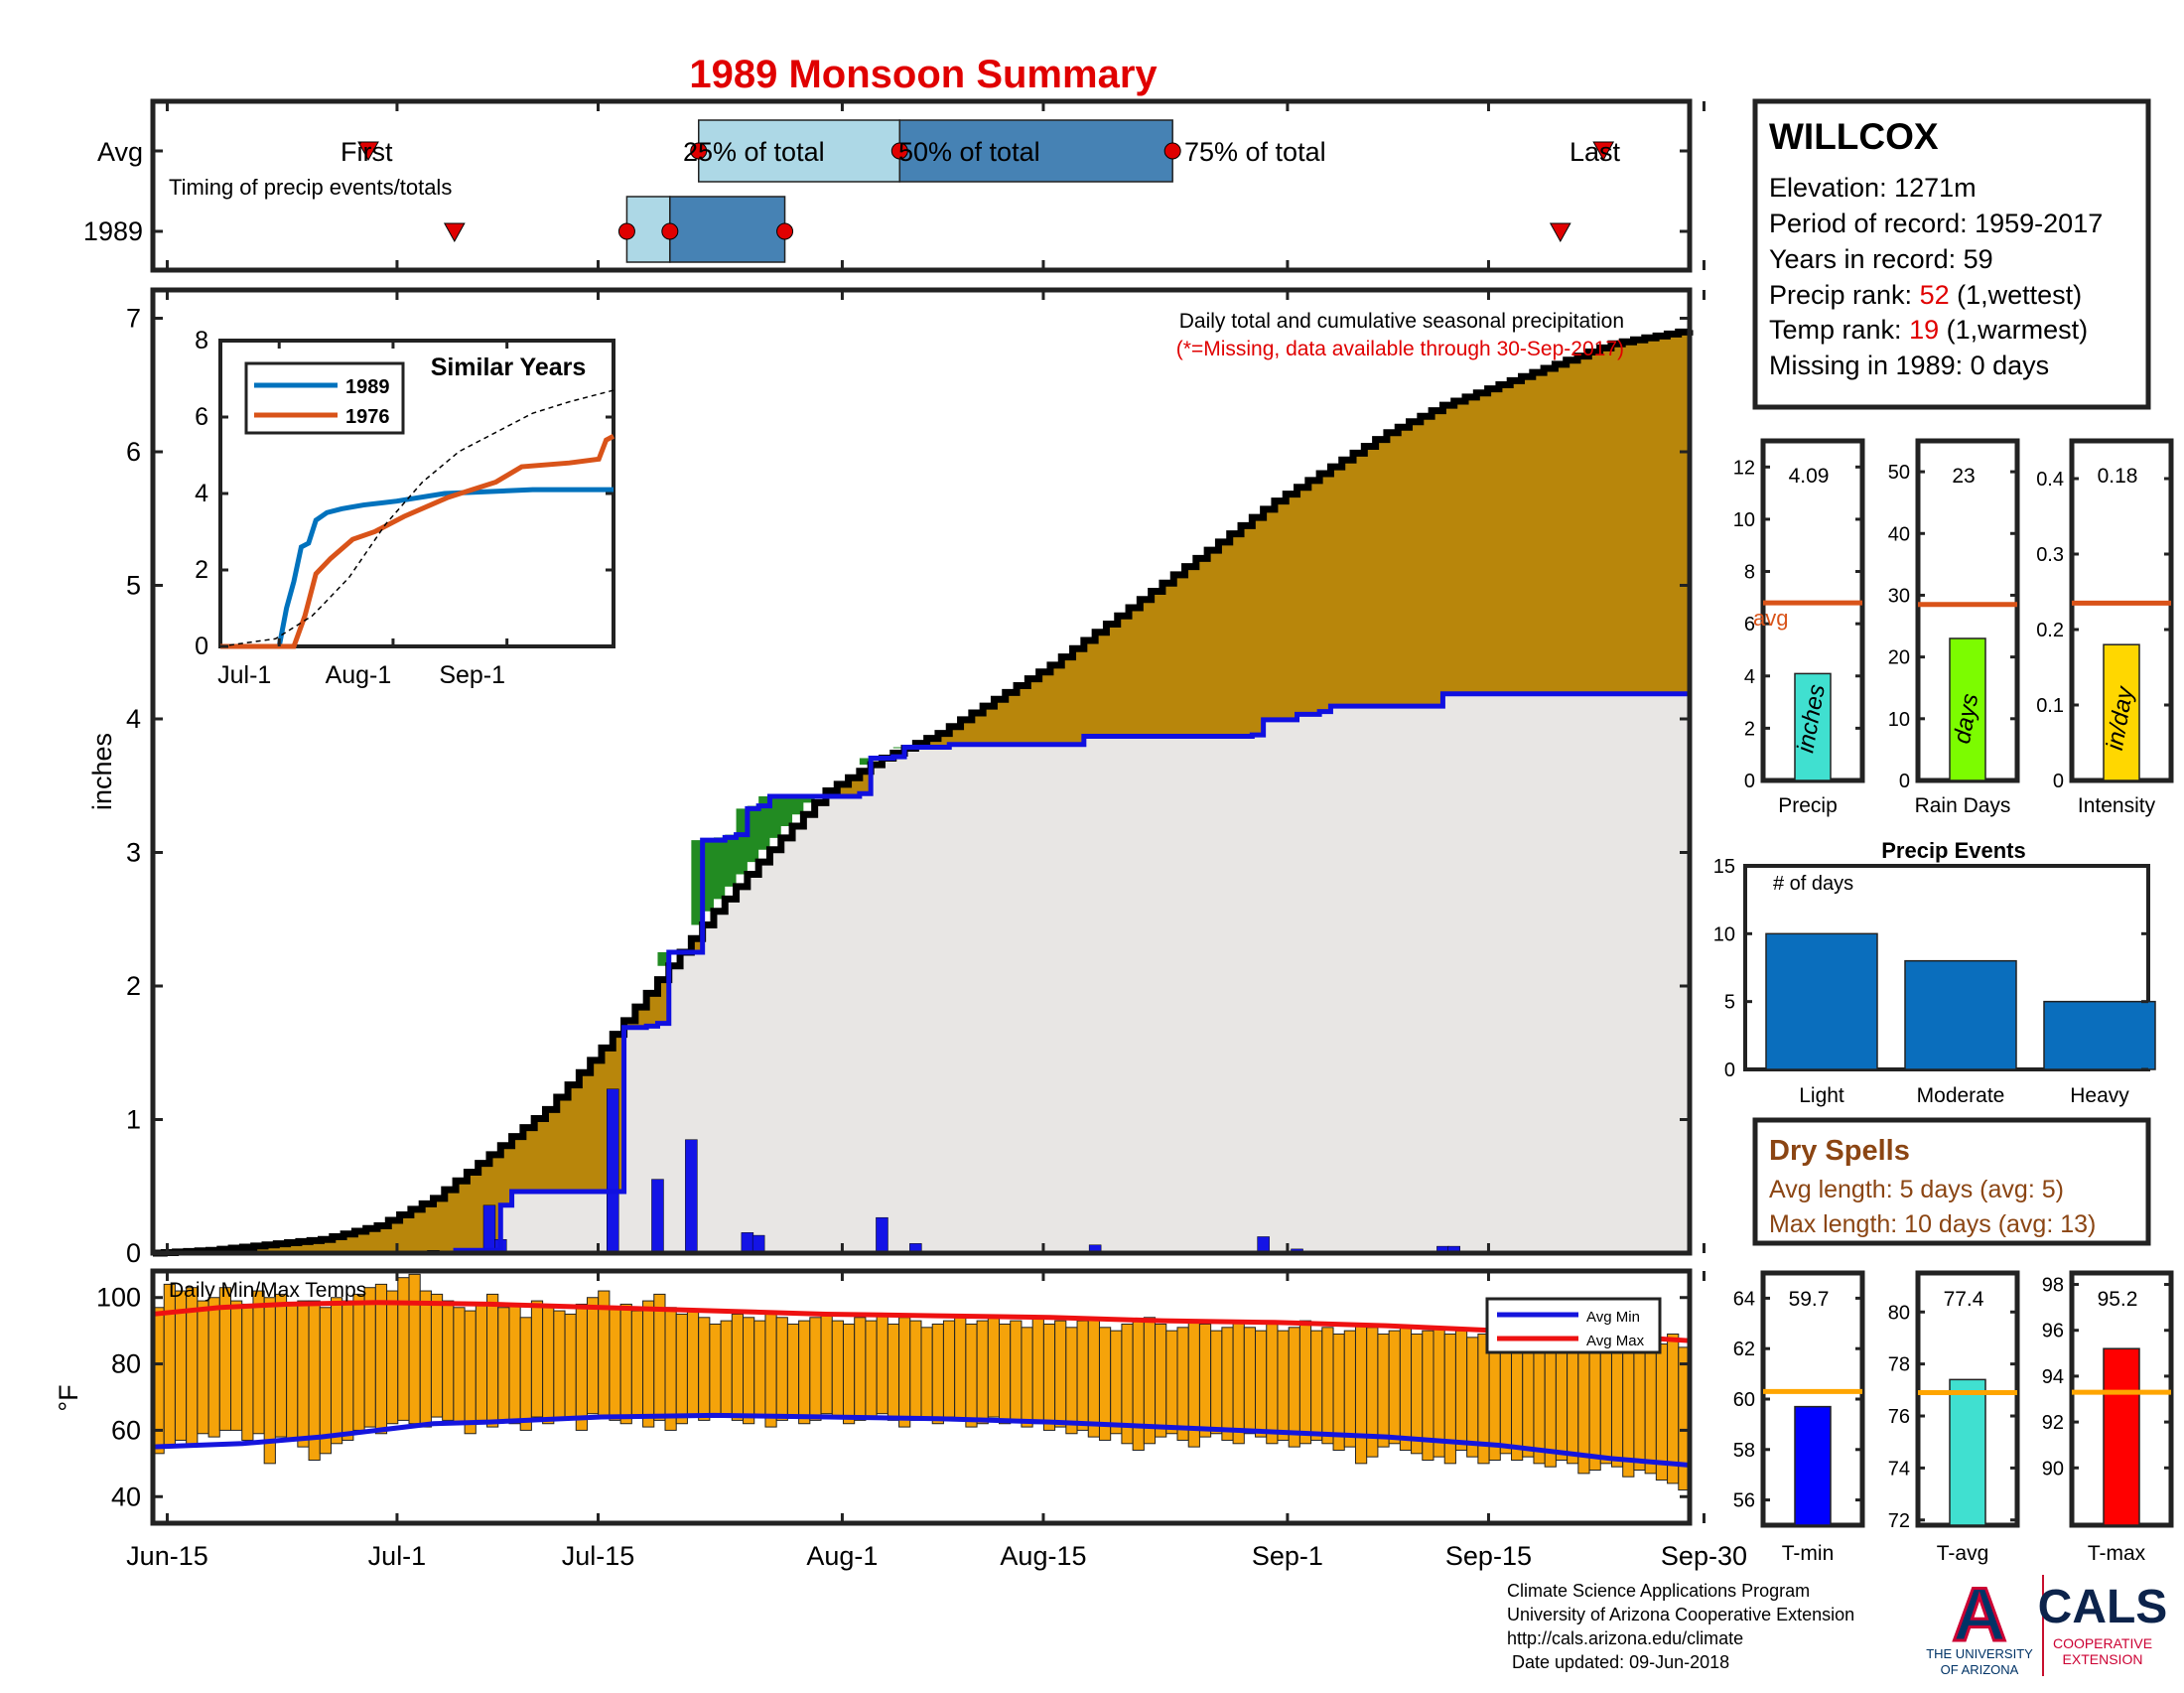 This screenshot has width=2184, height=1693. I want to click on timing-row-avg-label: Avg, so click(120, 152).